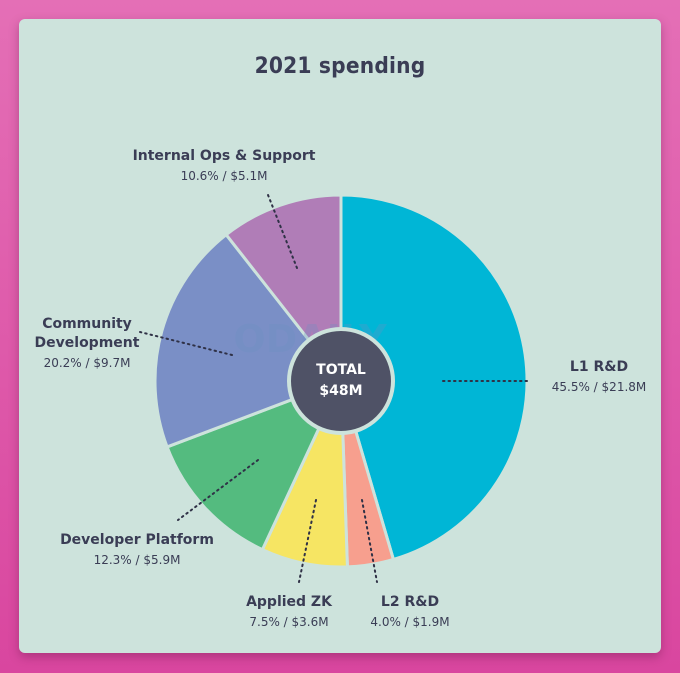 This screenshot has height=673, width=680. Describe the element at coordinates (409, 622) in the screenshot. I see `slice-value-label: 4.0% / $1.9M` at that location.